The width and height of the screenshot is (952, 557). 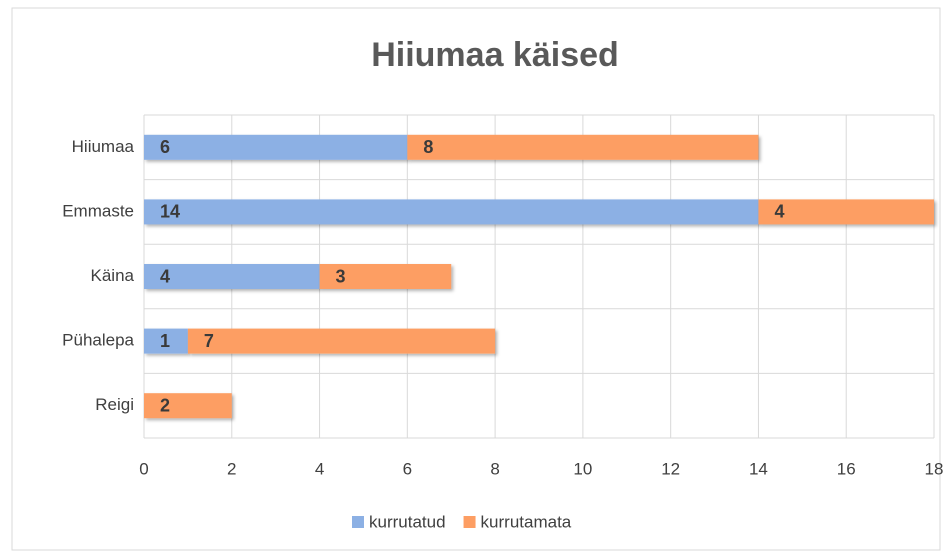 What do you see at coordinates (670, 468) in the screenshot?
I see `x-tick-label: 12` at bounding box center [670, 468].